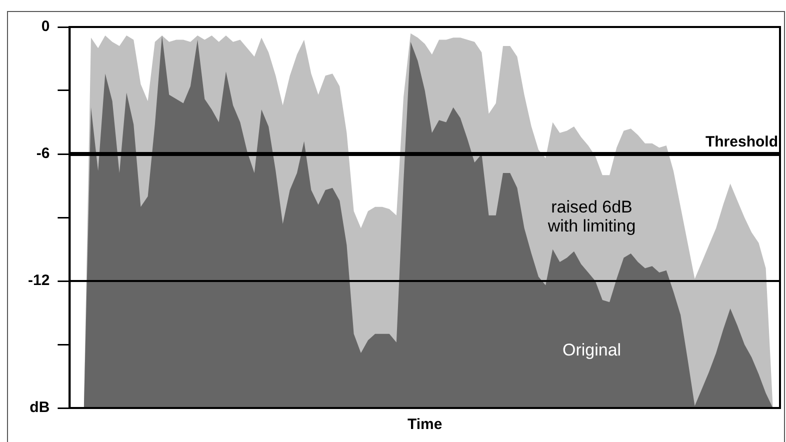  What do you see at coordinates (39, 281) in the screenshot?
I see `y-tick-label: -12` at bounding box center [39, 281].